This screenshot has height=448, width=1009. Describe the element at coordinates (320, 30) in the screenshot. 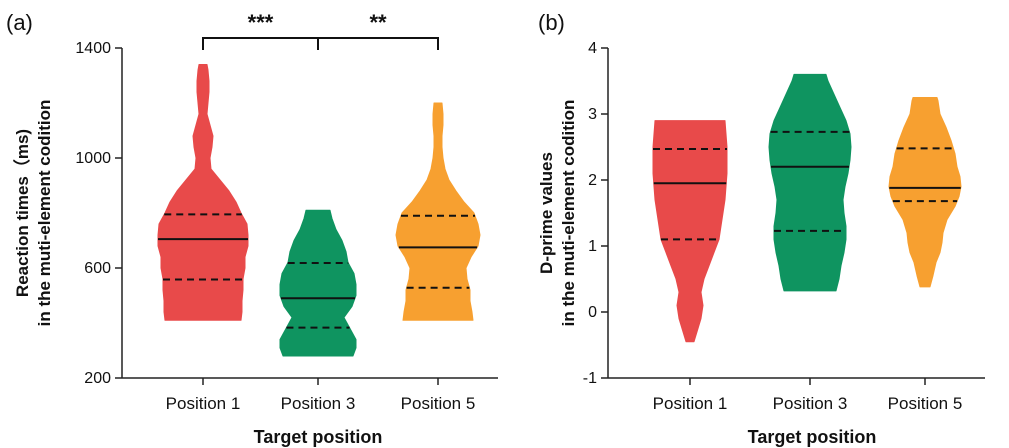

I see `panel-a-significance: *** **` at that location.